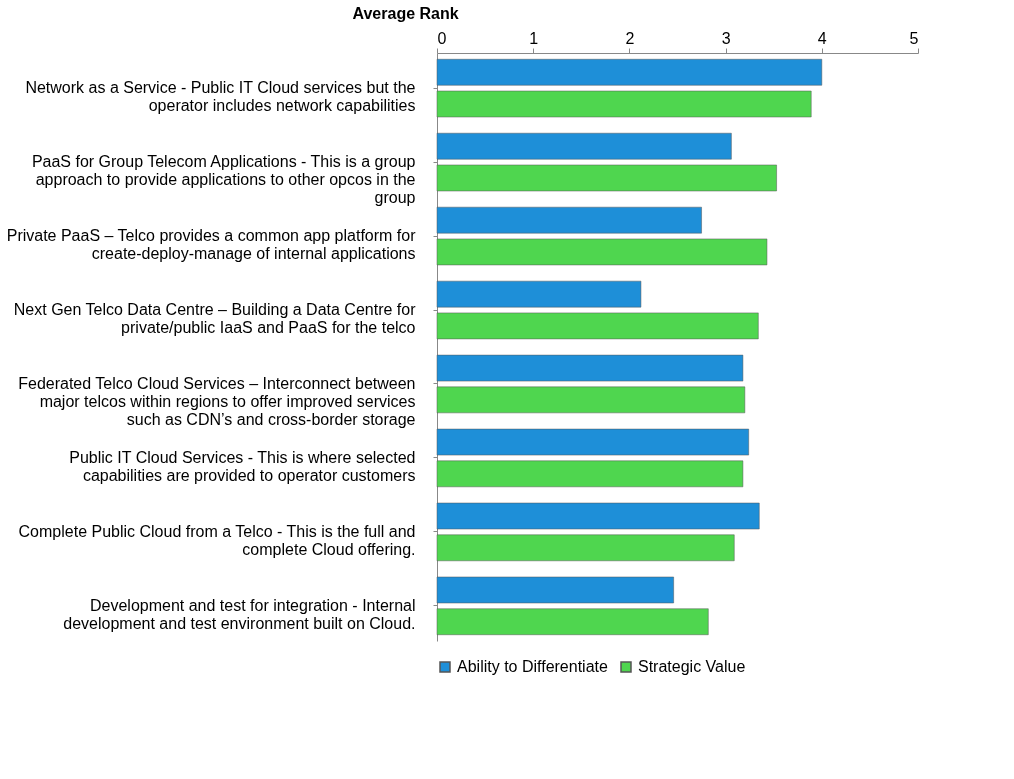 This screenshot has width=1014, height=779. I want to click on y-tick-label: Federated Telco Cloud Services – Interconnect between major telcos within regions to offer improved services such as CDN’s and cross-border storage, so click(217, 401).